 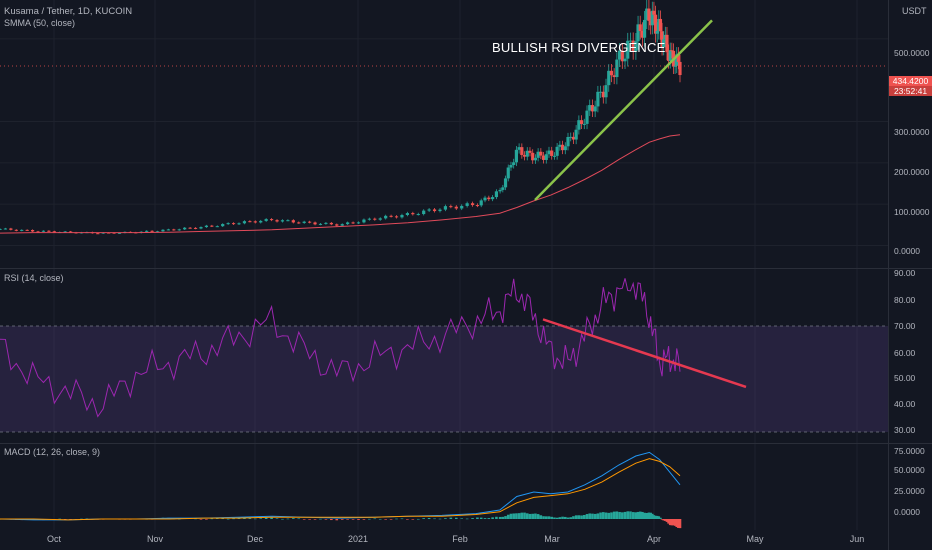 What do you see at coordinates (340, 486) in the screenshot?
I see `macd-line` at bounding box center [340, 486].